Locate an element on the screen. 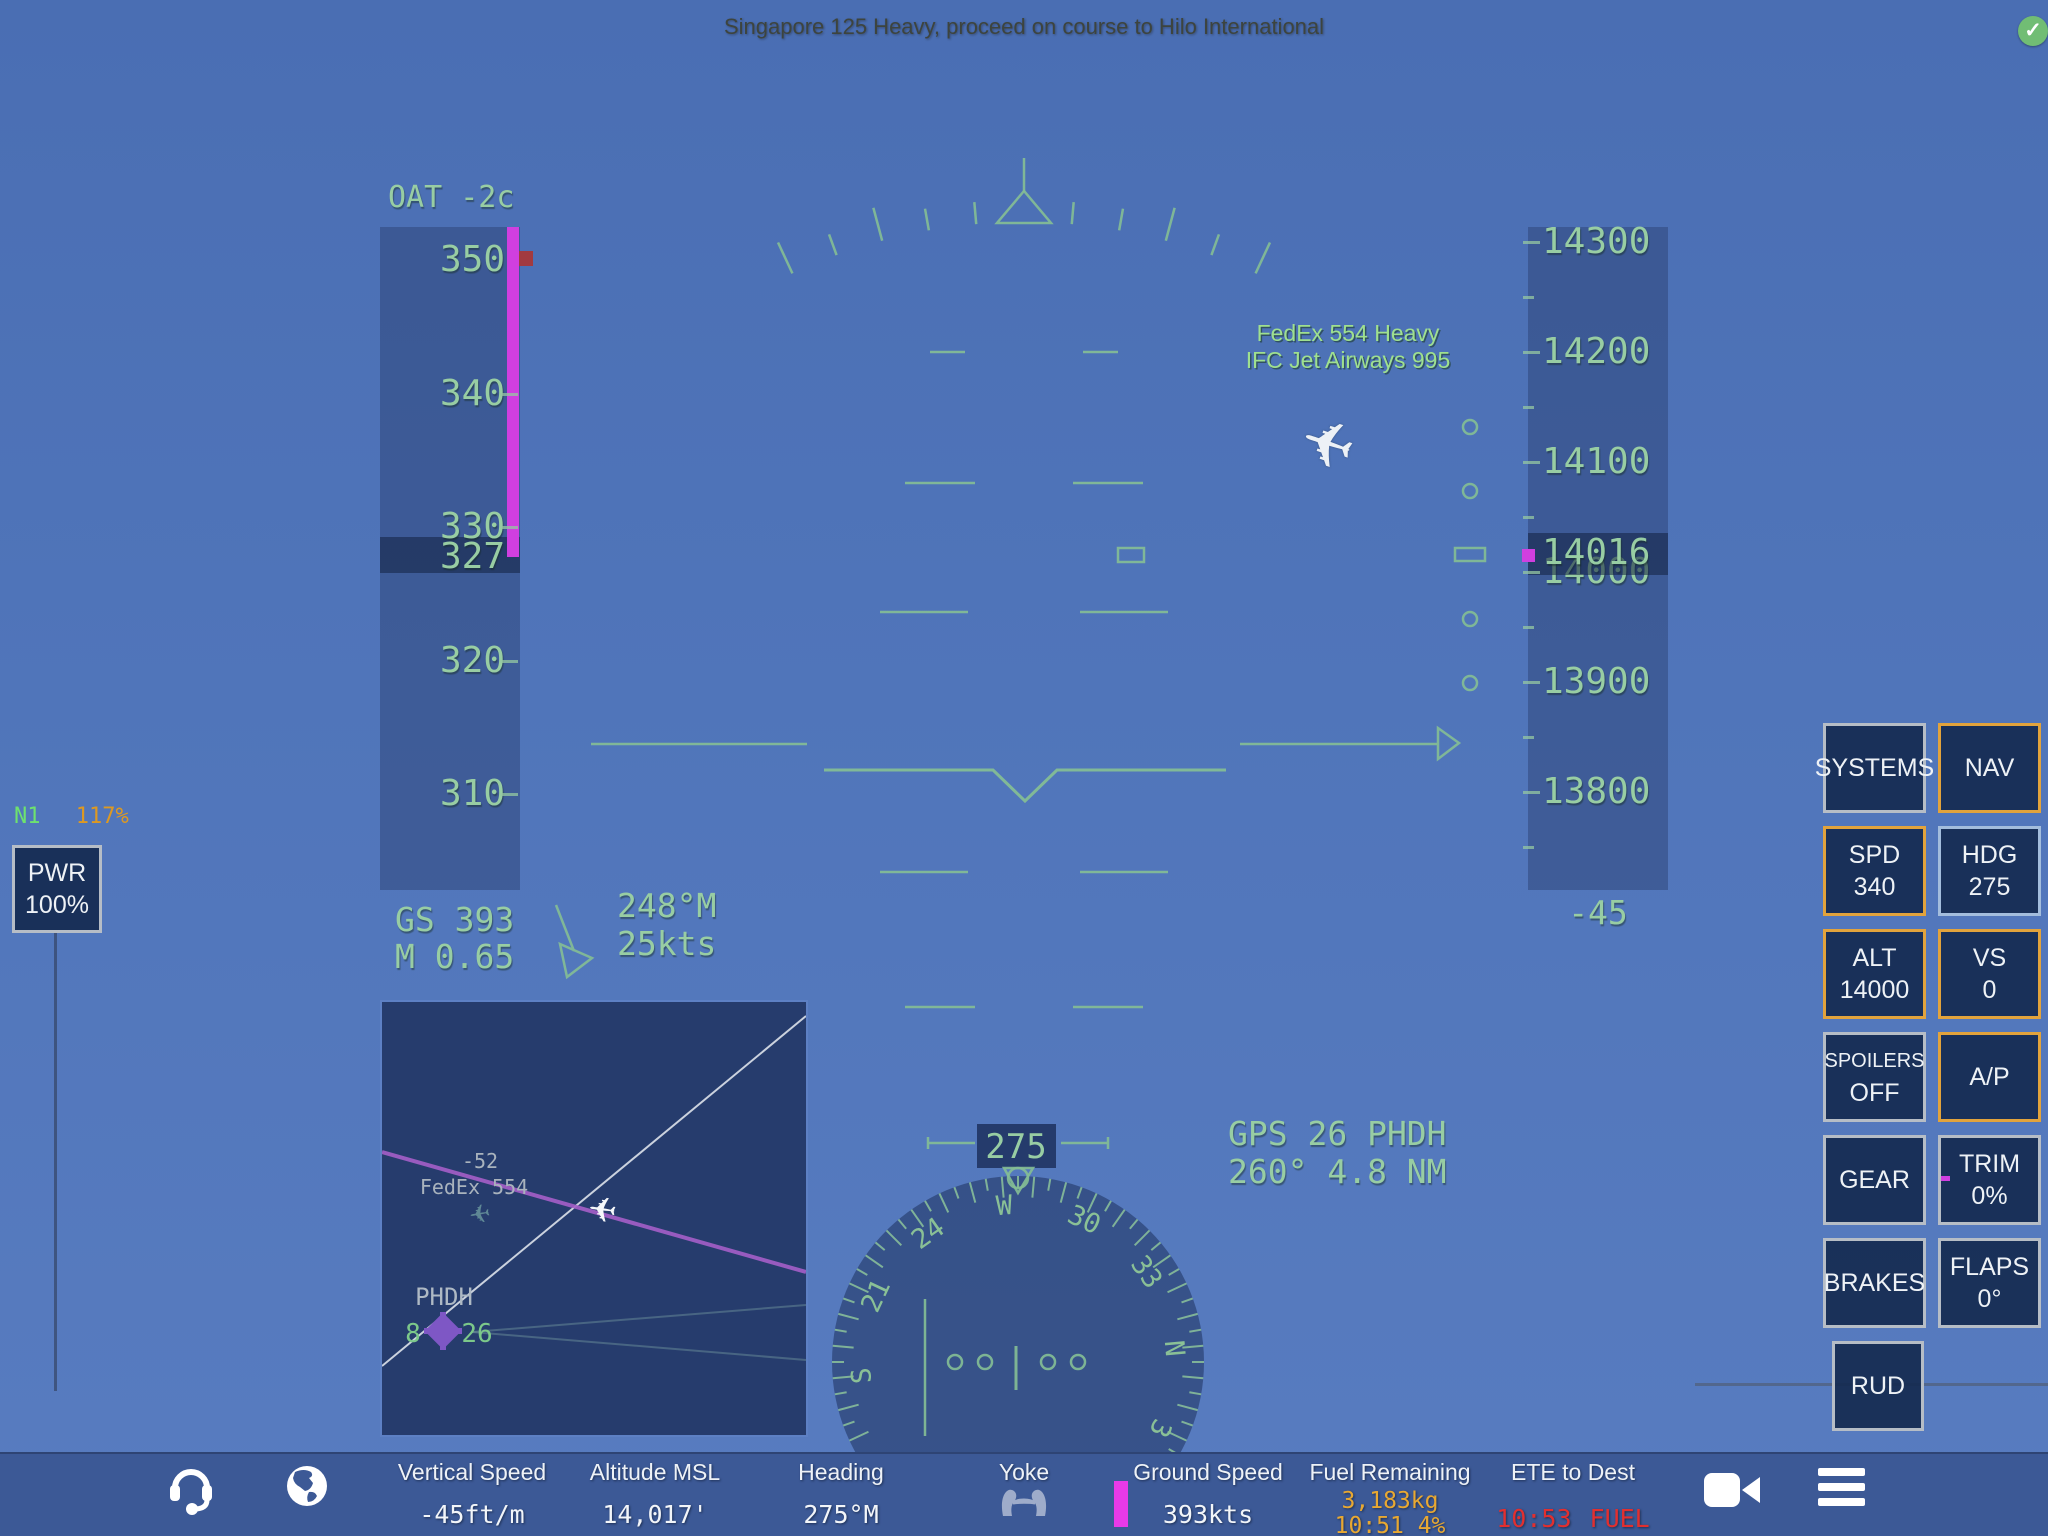 Image resolution: width=2048 pixels, height=1536 pixels. oat-readout: OAT -2c is located at coordinates (451, 197).